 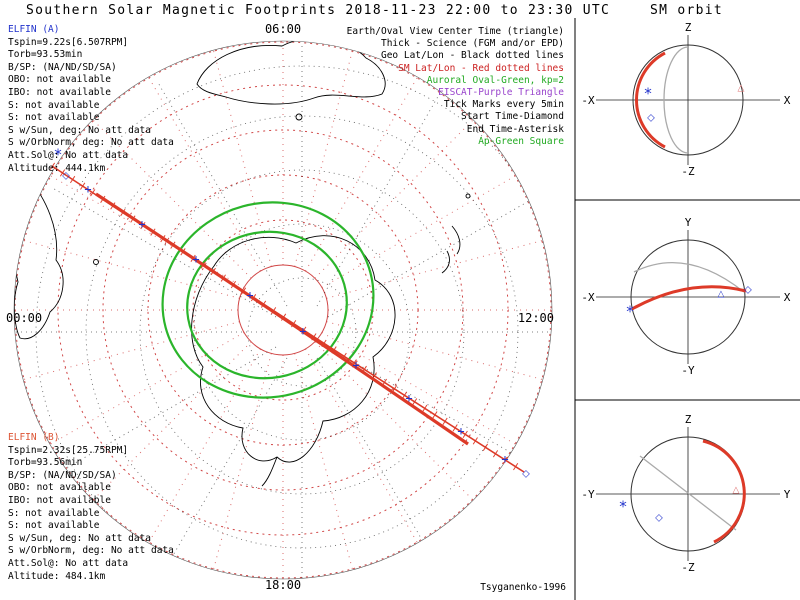 I want to click on legend-line: Start Time-Diamond, so click(x=512, y=117).